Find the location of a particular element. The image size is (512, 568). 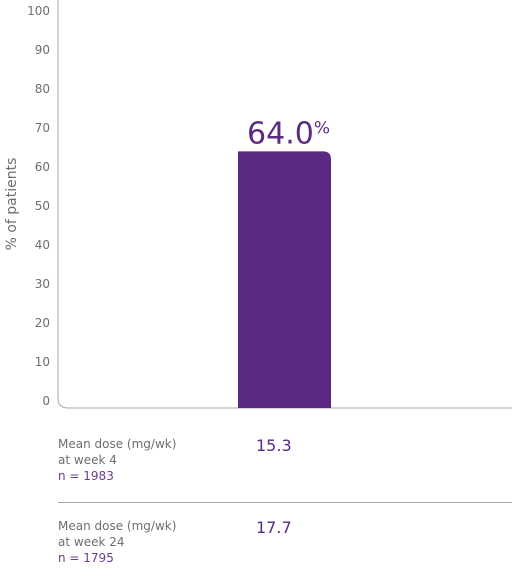

y-tick-label: 30 is located at coordinates (42, 284).